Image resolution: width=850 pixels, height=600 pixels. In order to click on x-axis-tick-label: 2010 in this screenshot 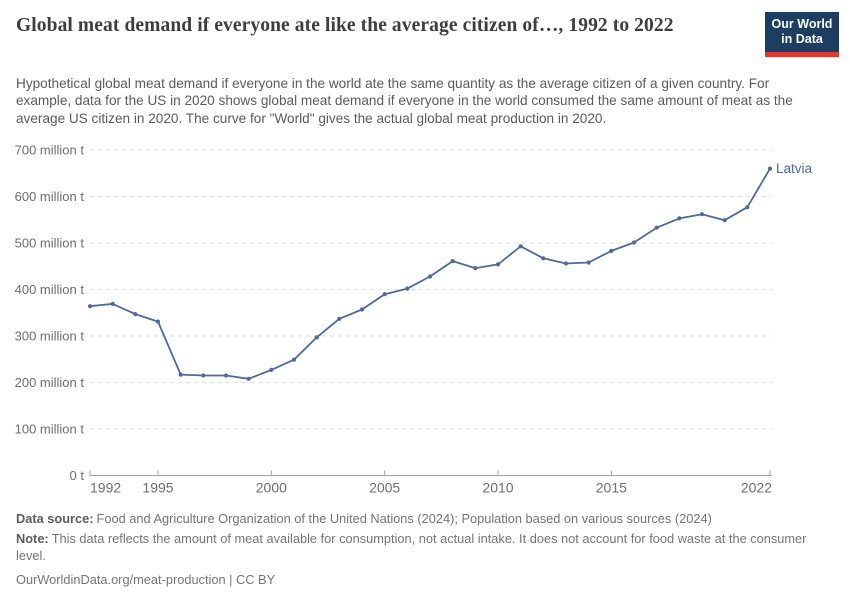, I will do `click(497, 488)`.